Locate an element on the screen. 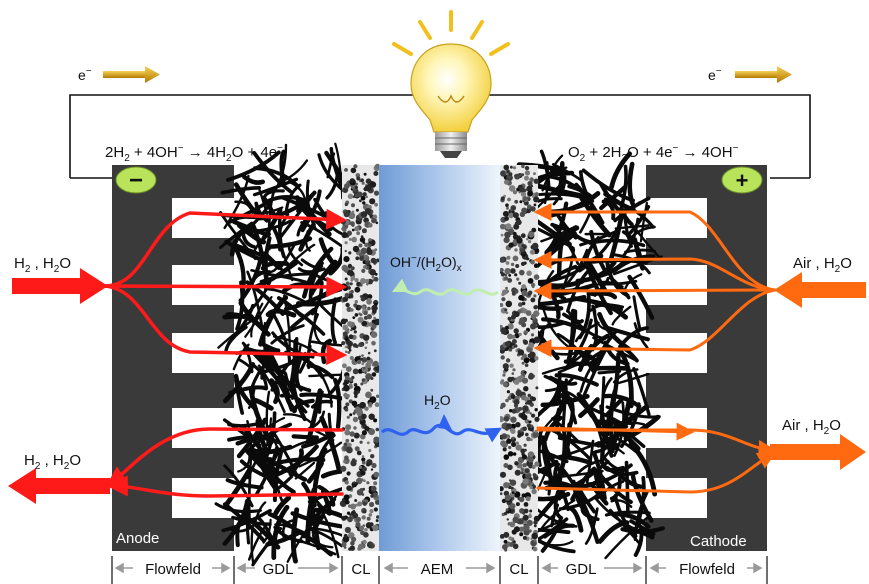  air-inlet-arrow is located at coordinates (820, 290).